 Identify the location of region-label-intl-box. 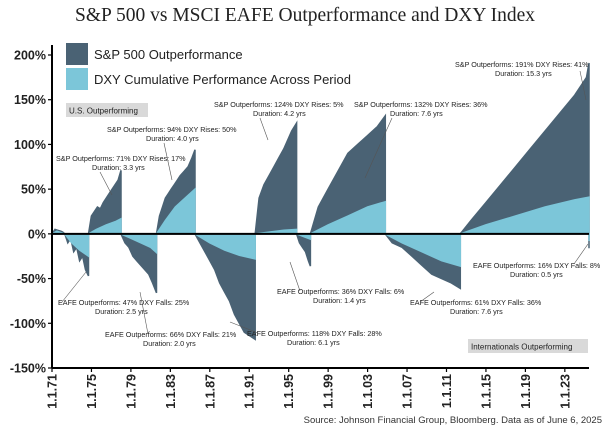
(528, 346).